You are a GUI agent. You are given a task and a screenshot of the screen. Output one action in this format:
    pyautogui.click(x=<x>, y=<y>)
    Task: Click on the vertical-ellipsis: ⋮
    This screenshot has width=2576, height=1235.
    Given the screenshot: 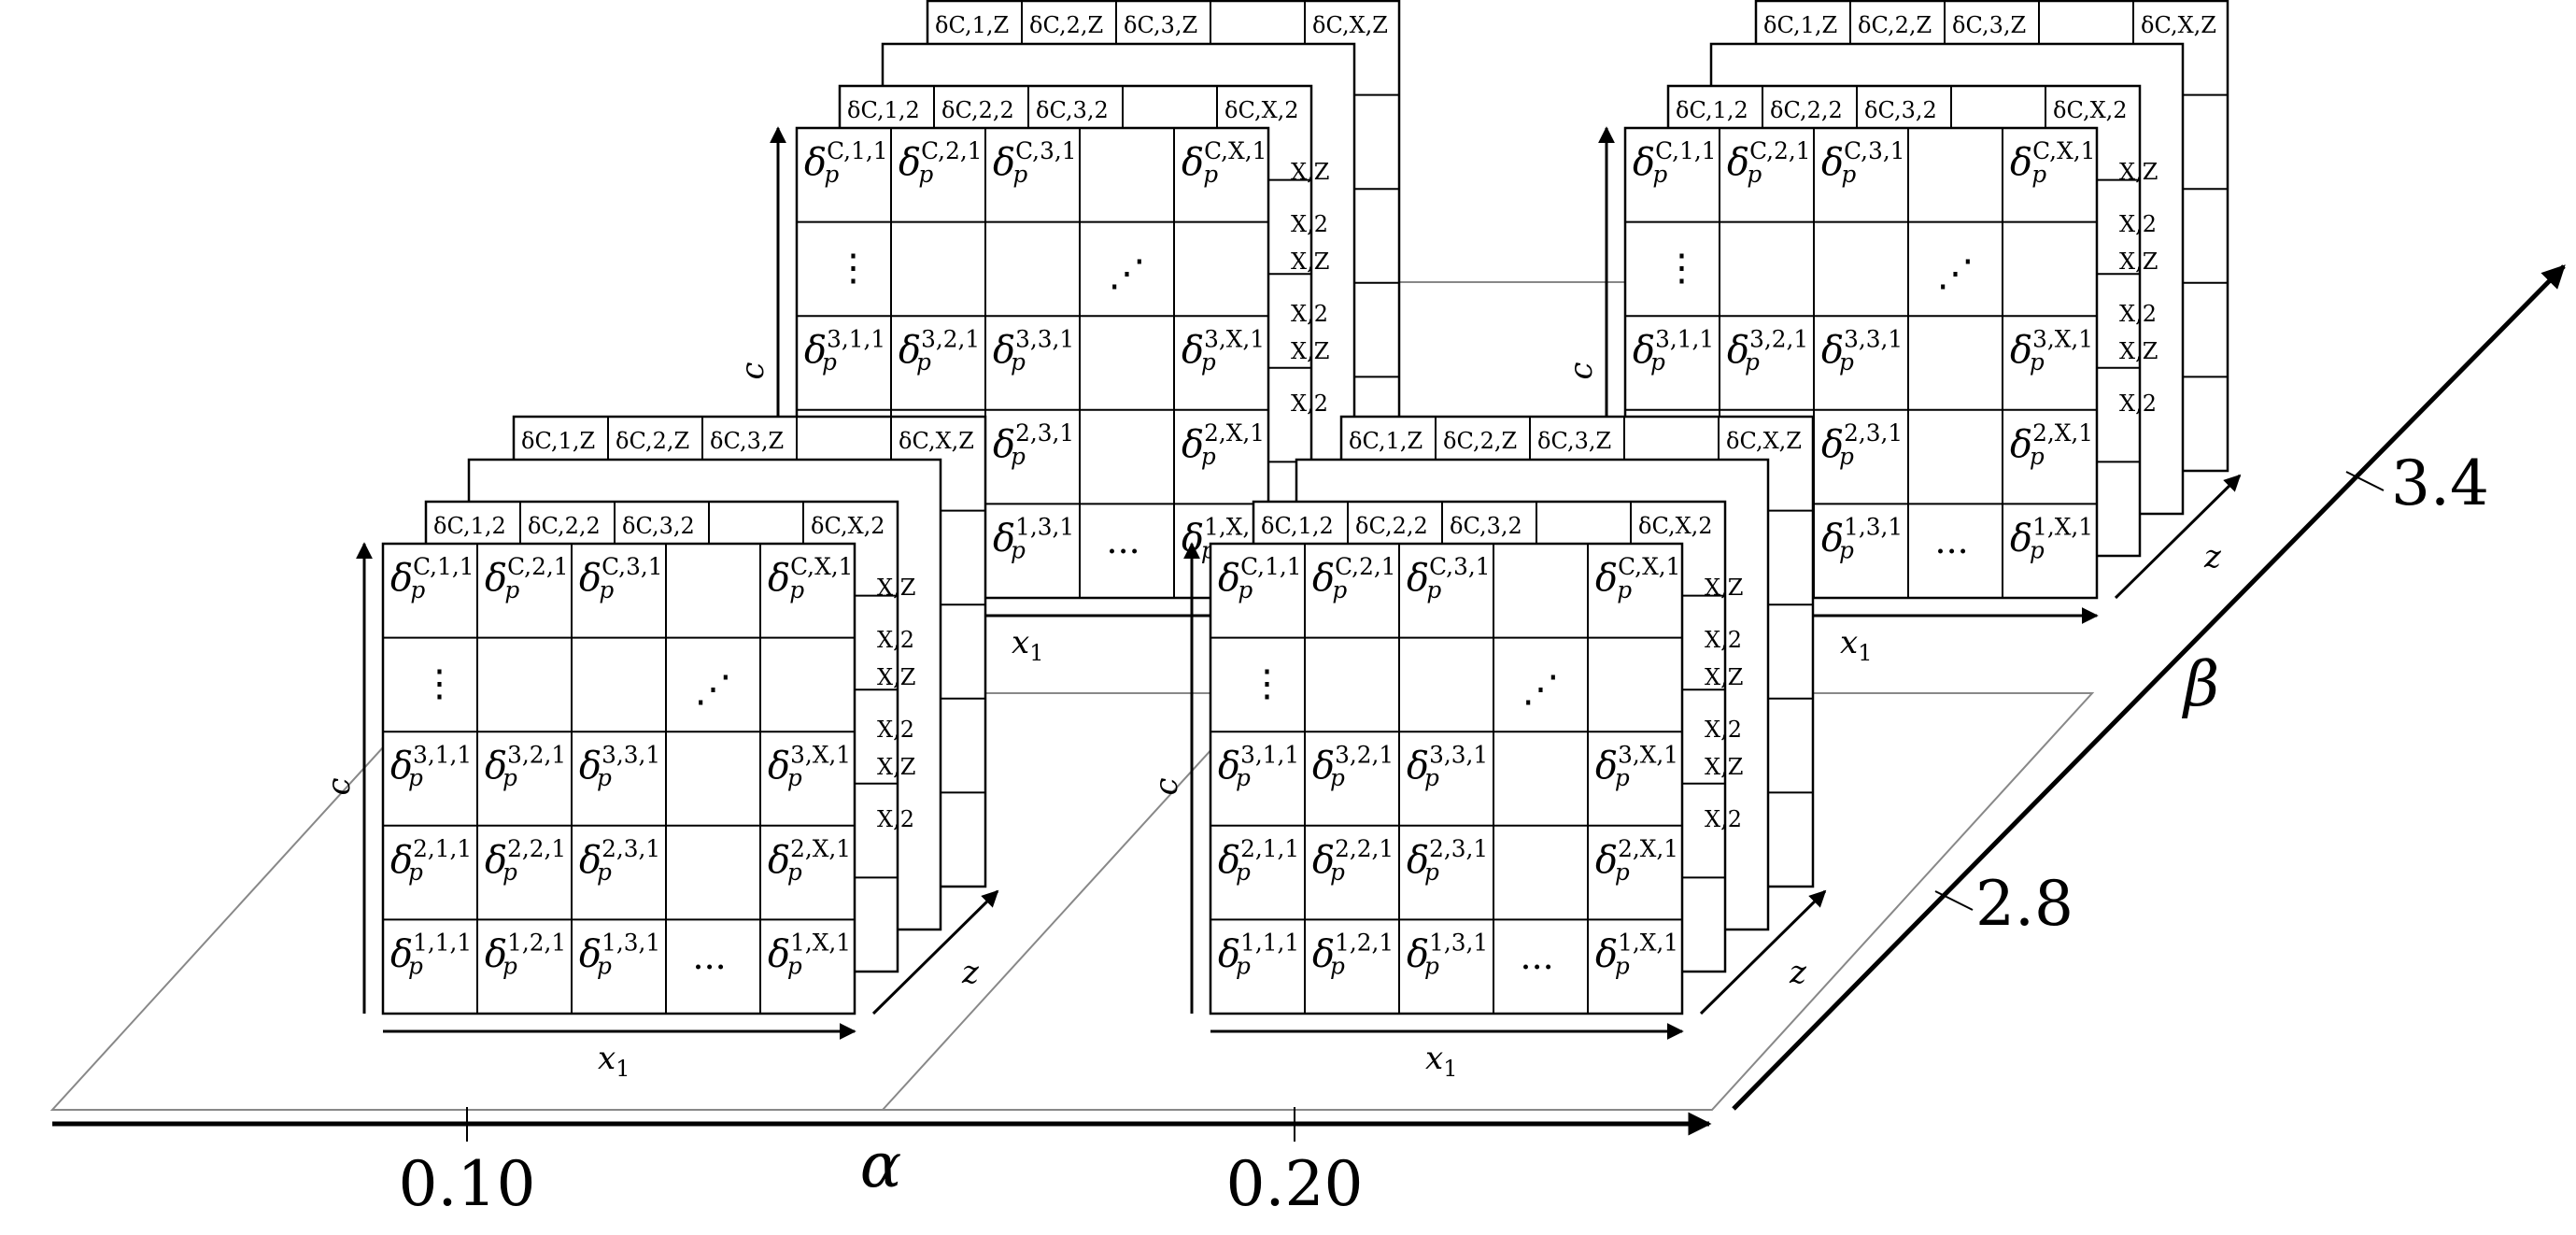 What is the action you would take?
    pyautogui.click(x=853, y=268)
    